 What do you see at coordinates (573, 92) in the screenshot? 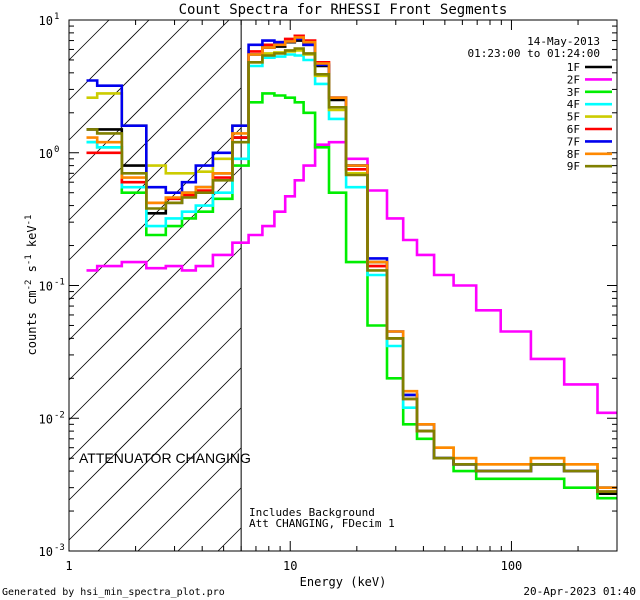
I see `legend-label-3F: 3F` at bounding box center [573, 92].